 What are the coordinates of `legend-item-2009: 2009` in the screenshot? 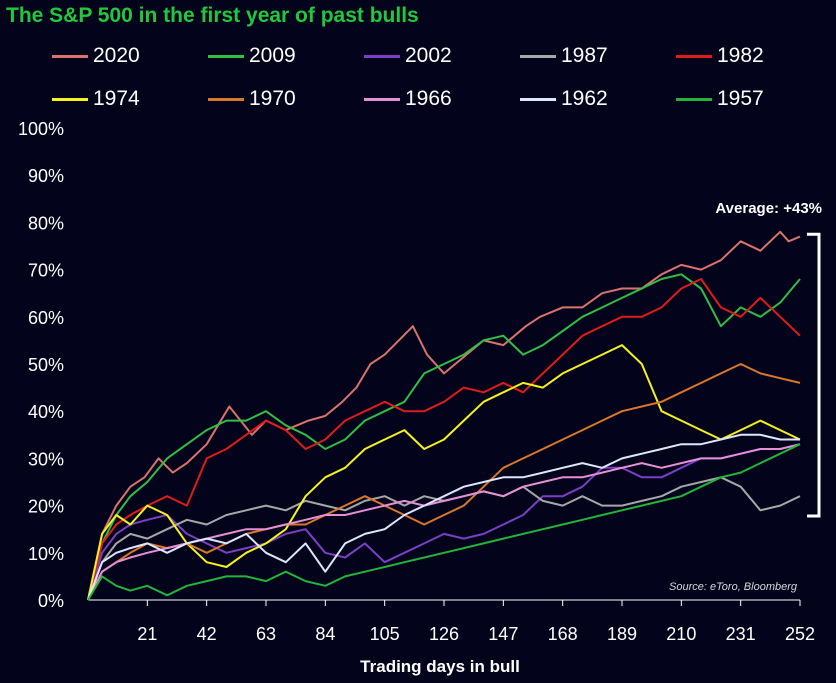 It's located at (286, 56).